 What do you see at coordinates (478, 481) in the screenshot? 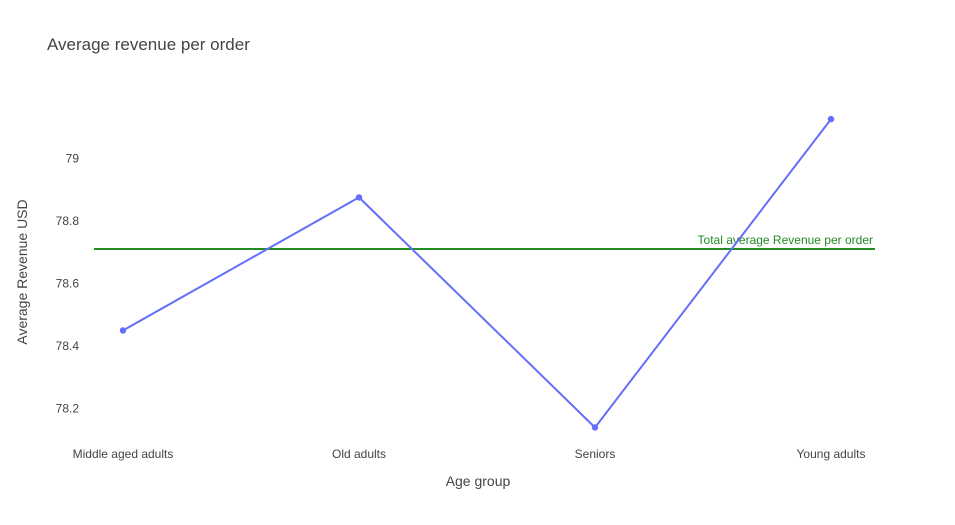
I see `x-axis-title: Age group` at bounding box center [478, 481].